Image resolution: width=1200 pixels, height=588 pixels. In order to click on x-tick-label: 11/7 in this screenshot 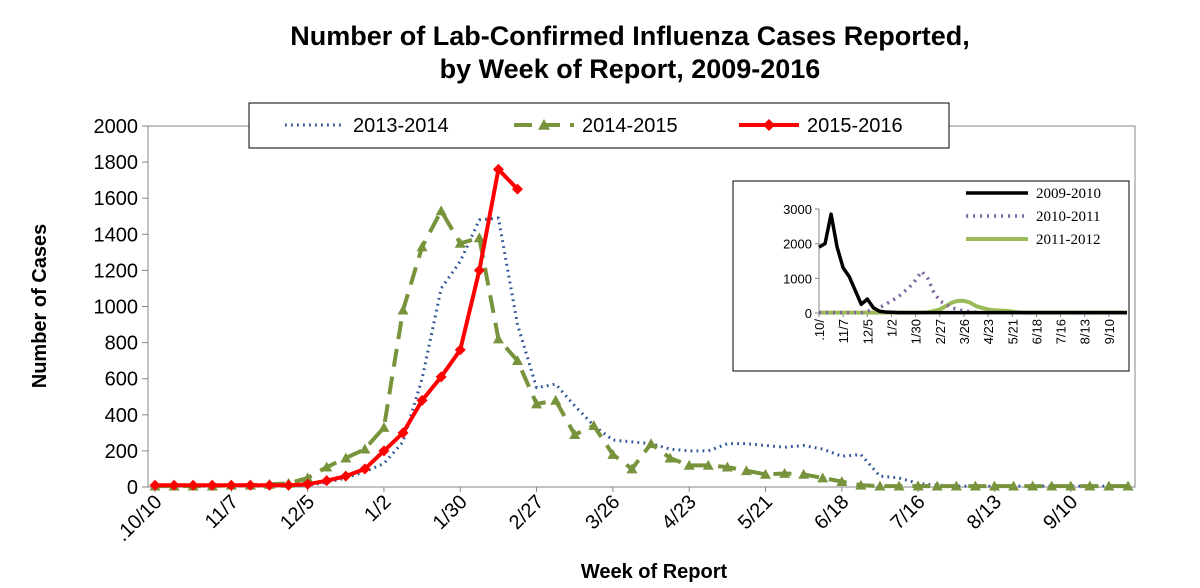, I will do `click(222, 512)`.